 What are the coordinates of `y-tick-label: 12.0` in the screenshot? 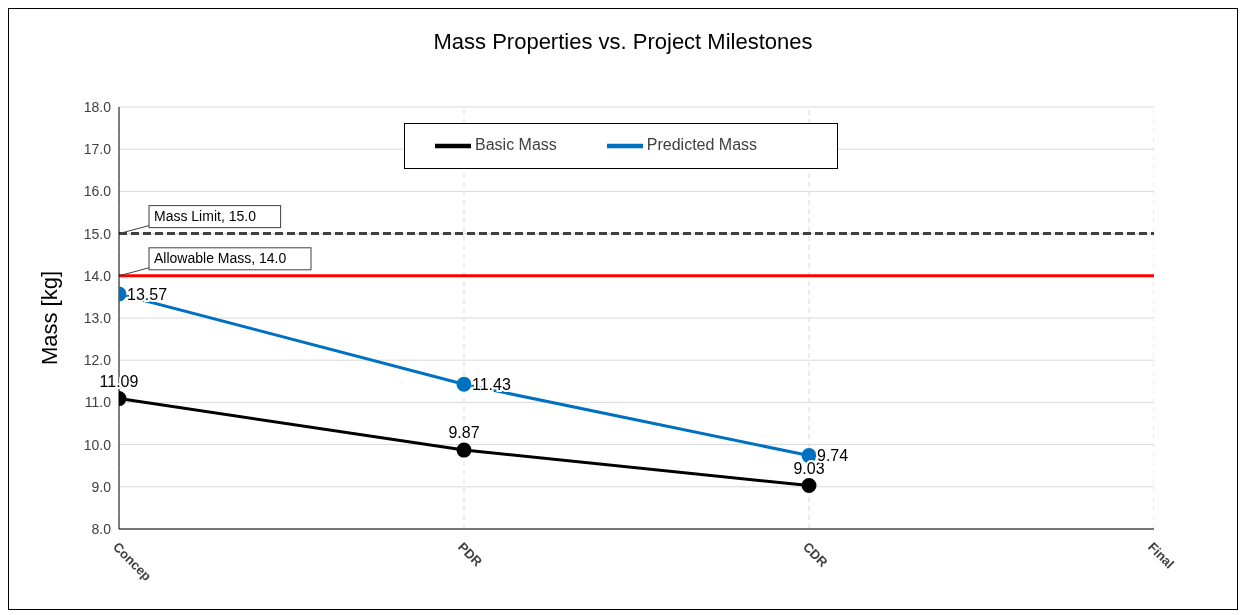 It's located at (97, 360).